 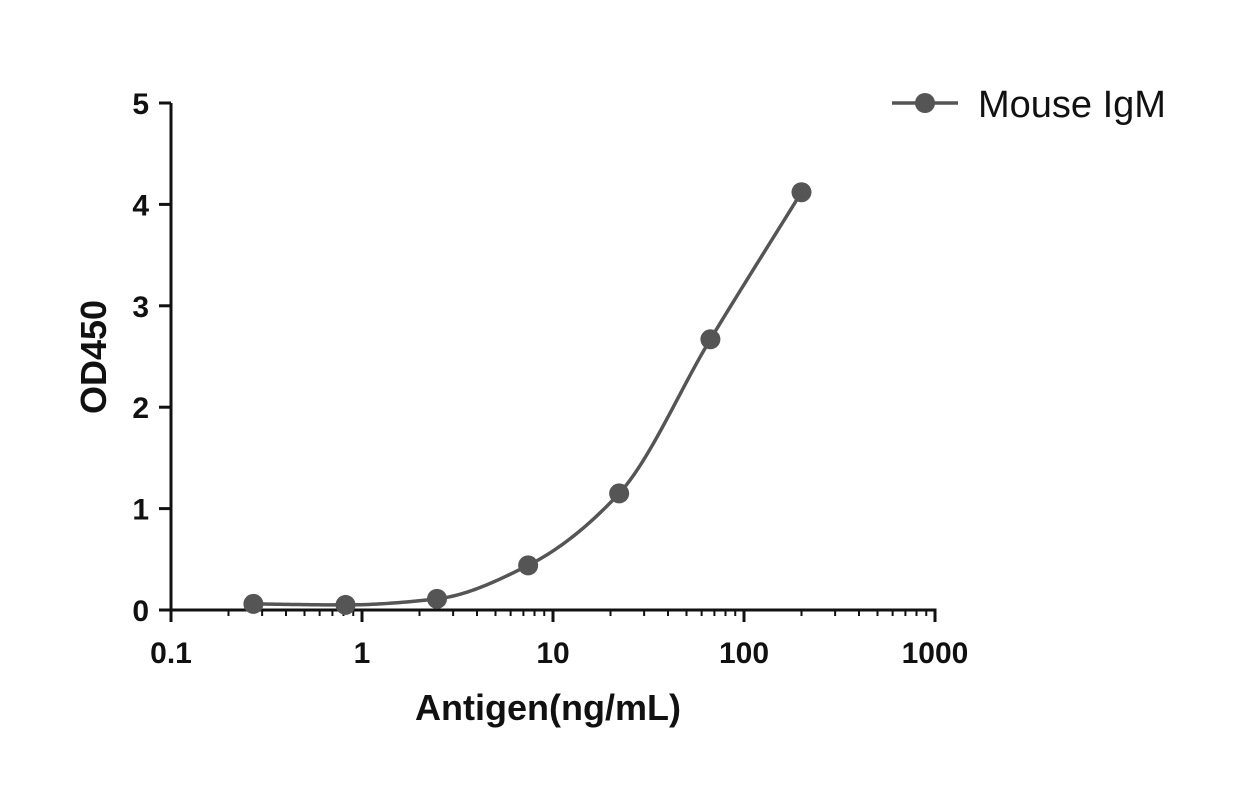 What do you see at coordinates (925, 103) in the screenshot?
I see `legend-marker` at bounding box center [925, 103].